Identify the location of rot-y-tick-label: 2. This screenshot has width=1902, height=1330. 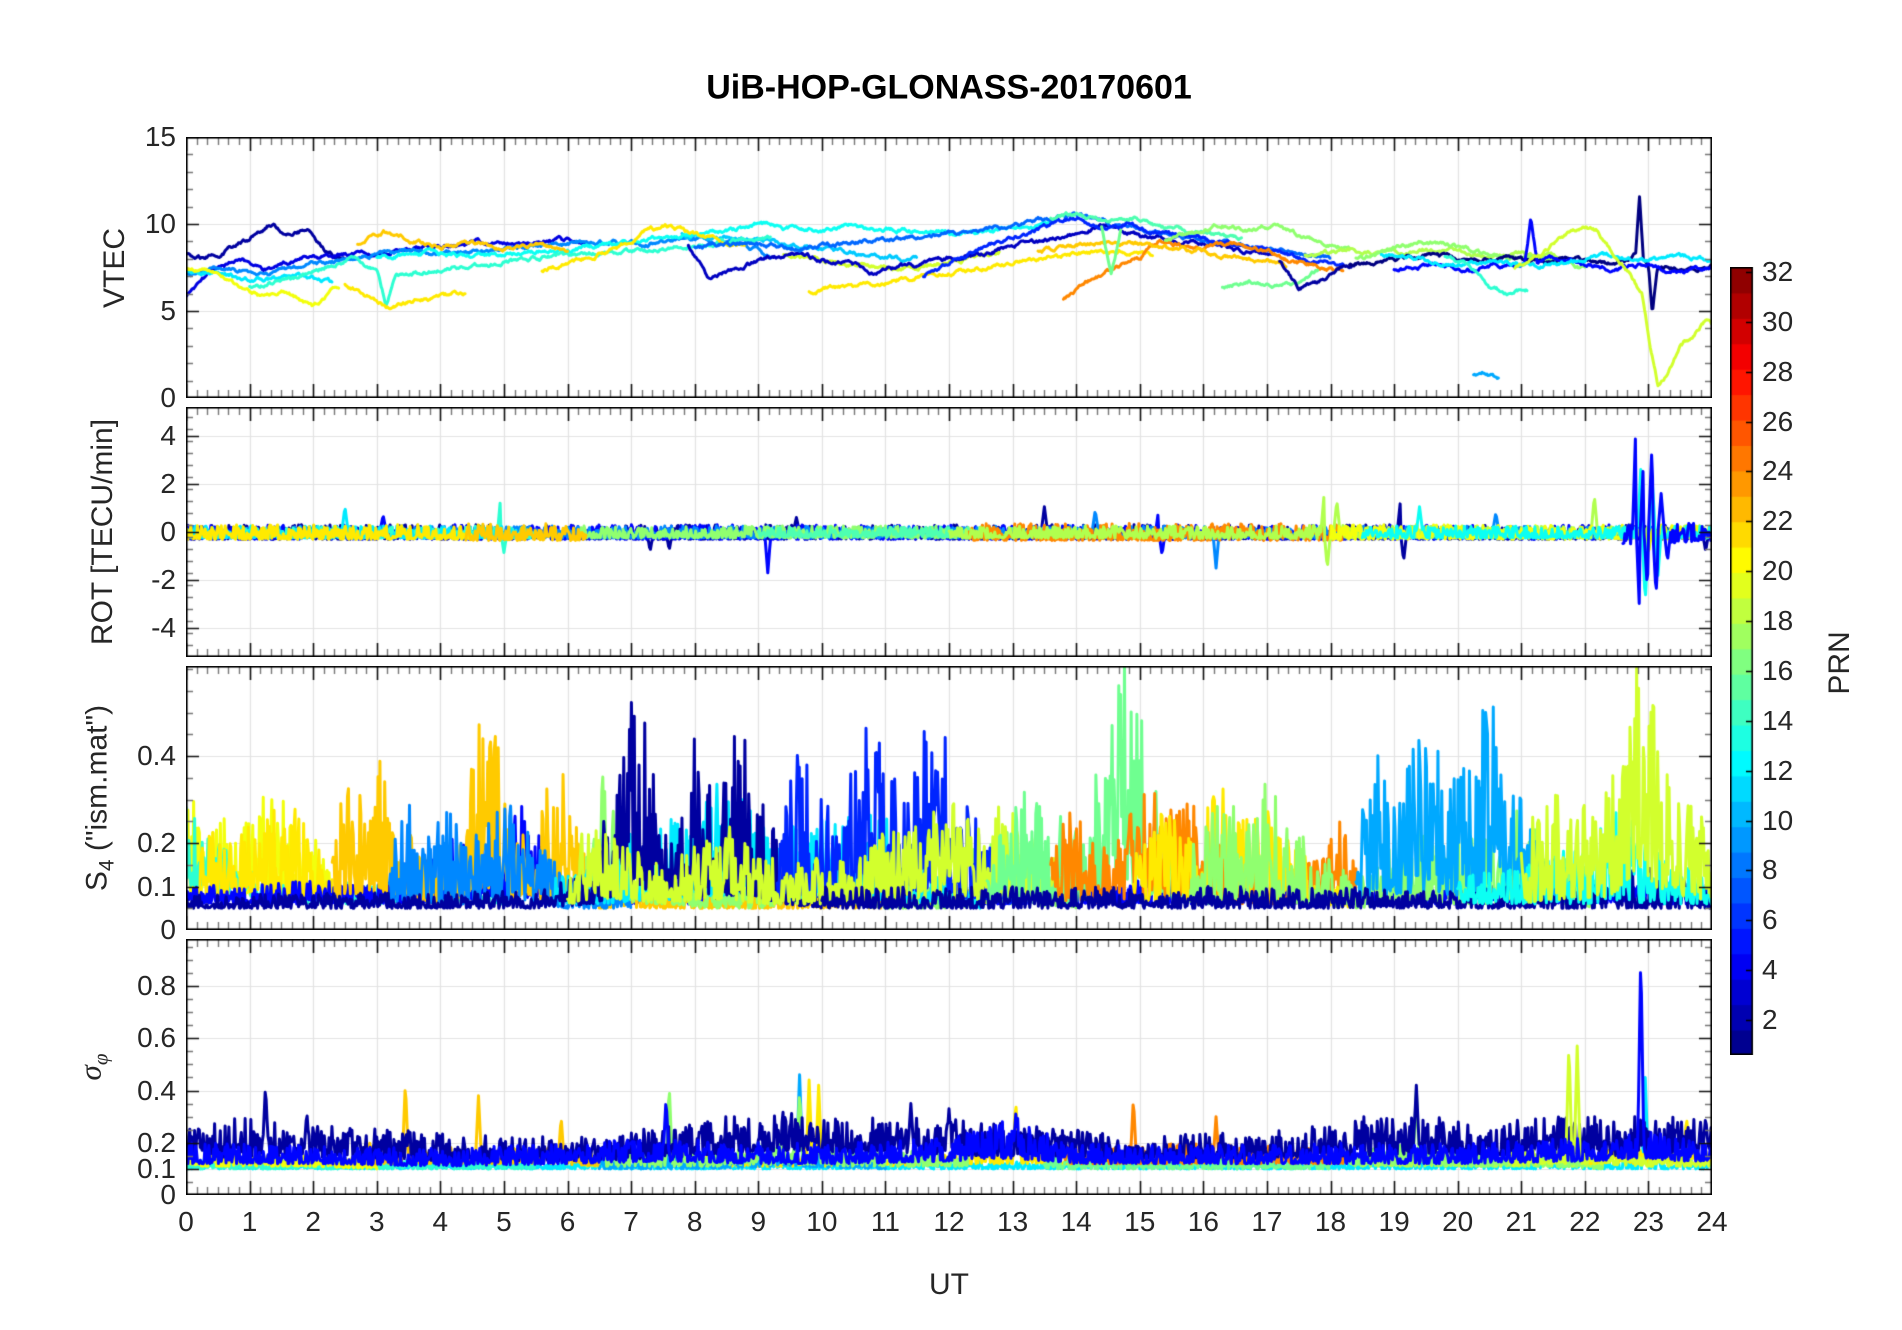
(168, 483).